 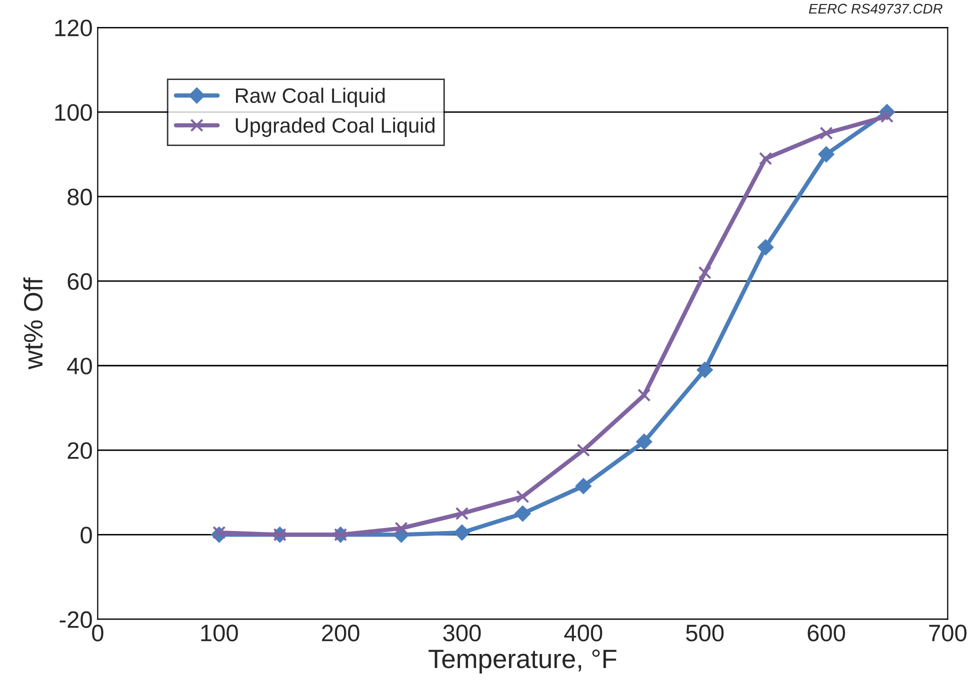 What do you see at coordinates (80, 281) in the screenshot?
I see `y-tick-label: 60` at bounding box center [80, 281].